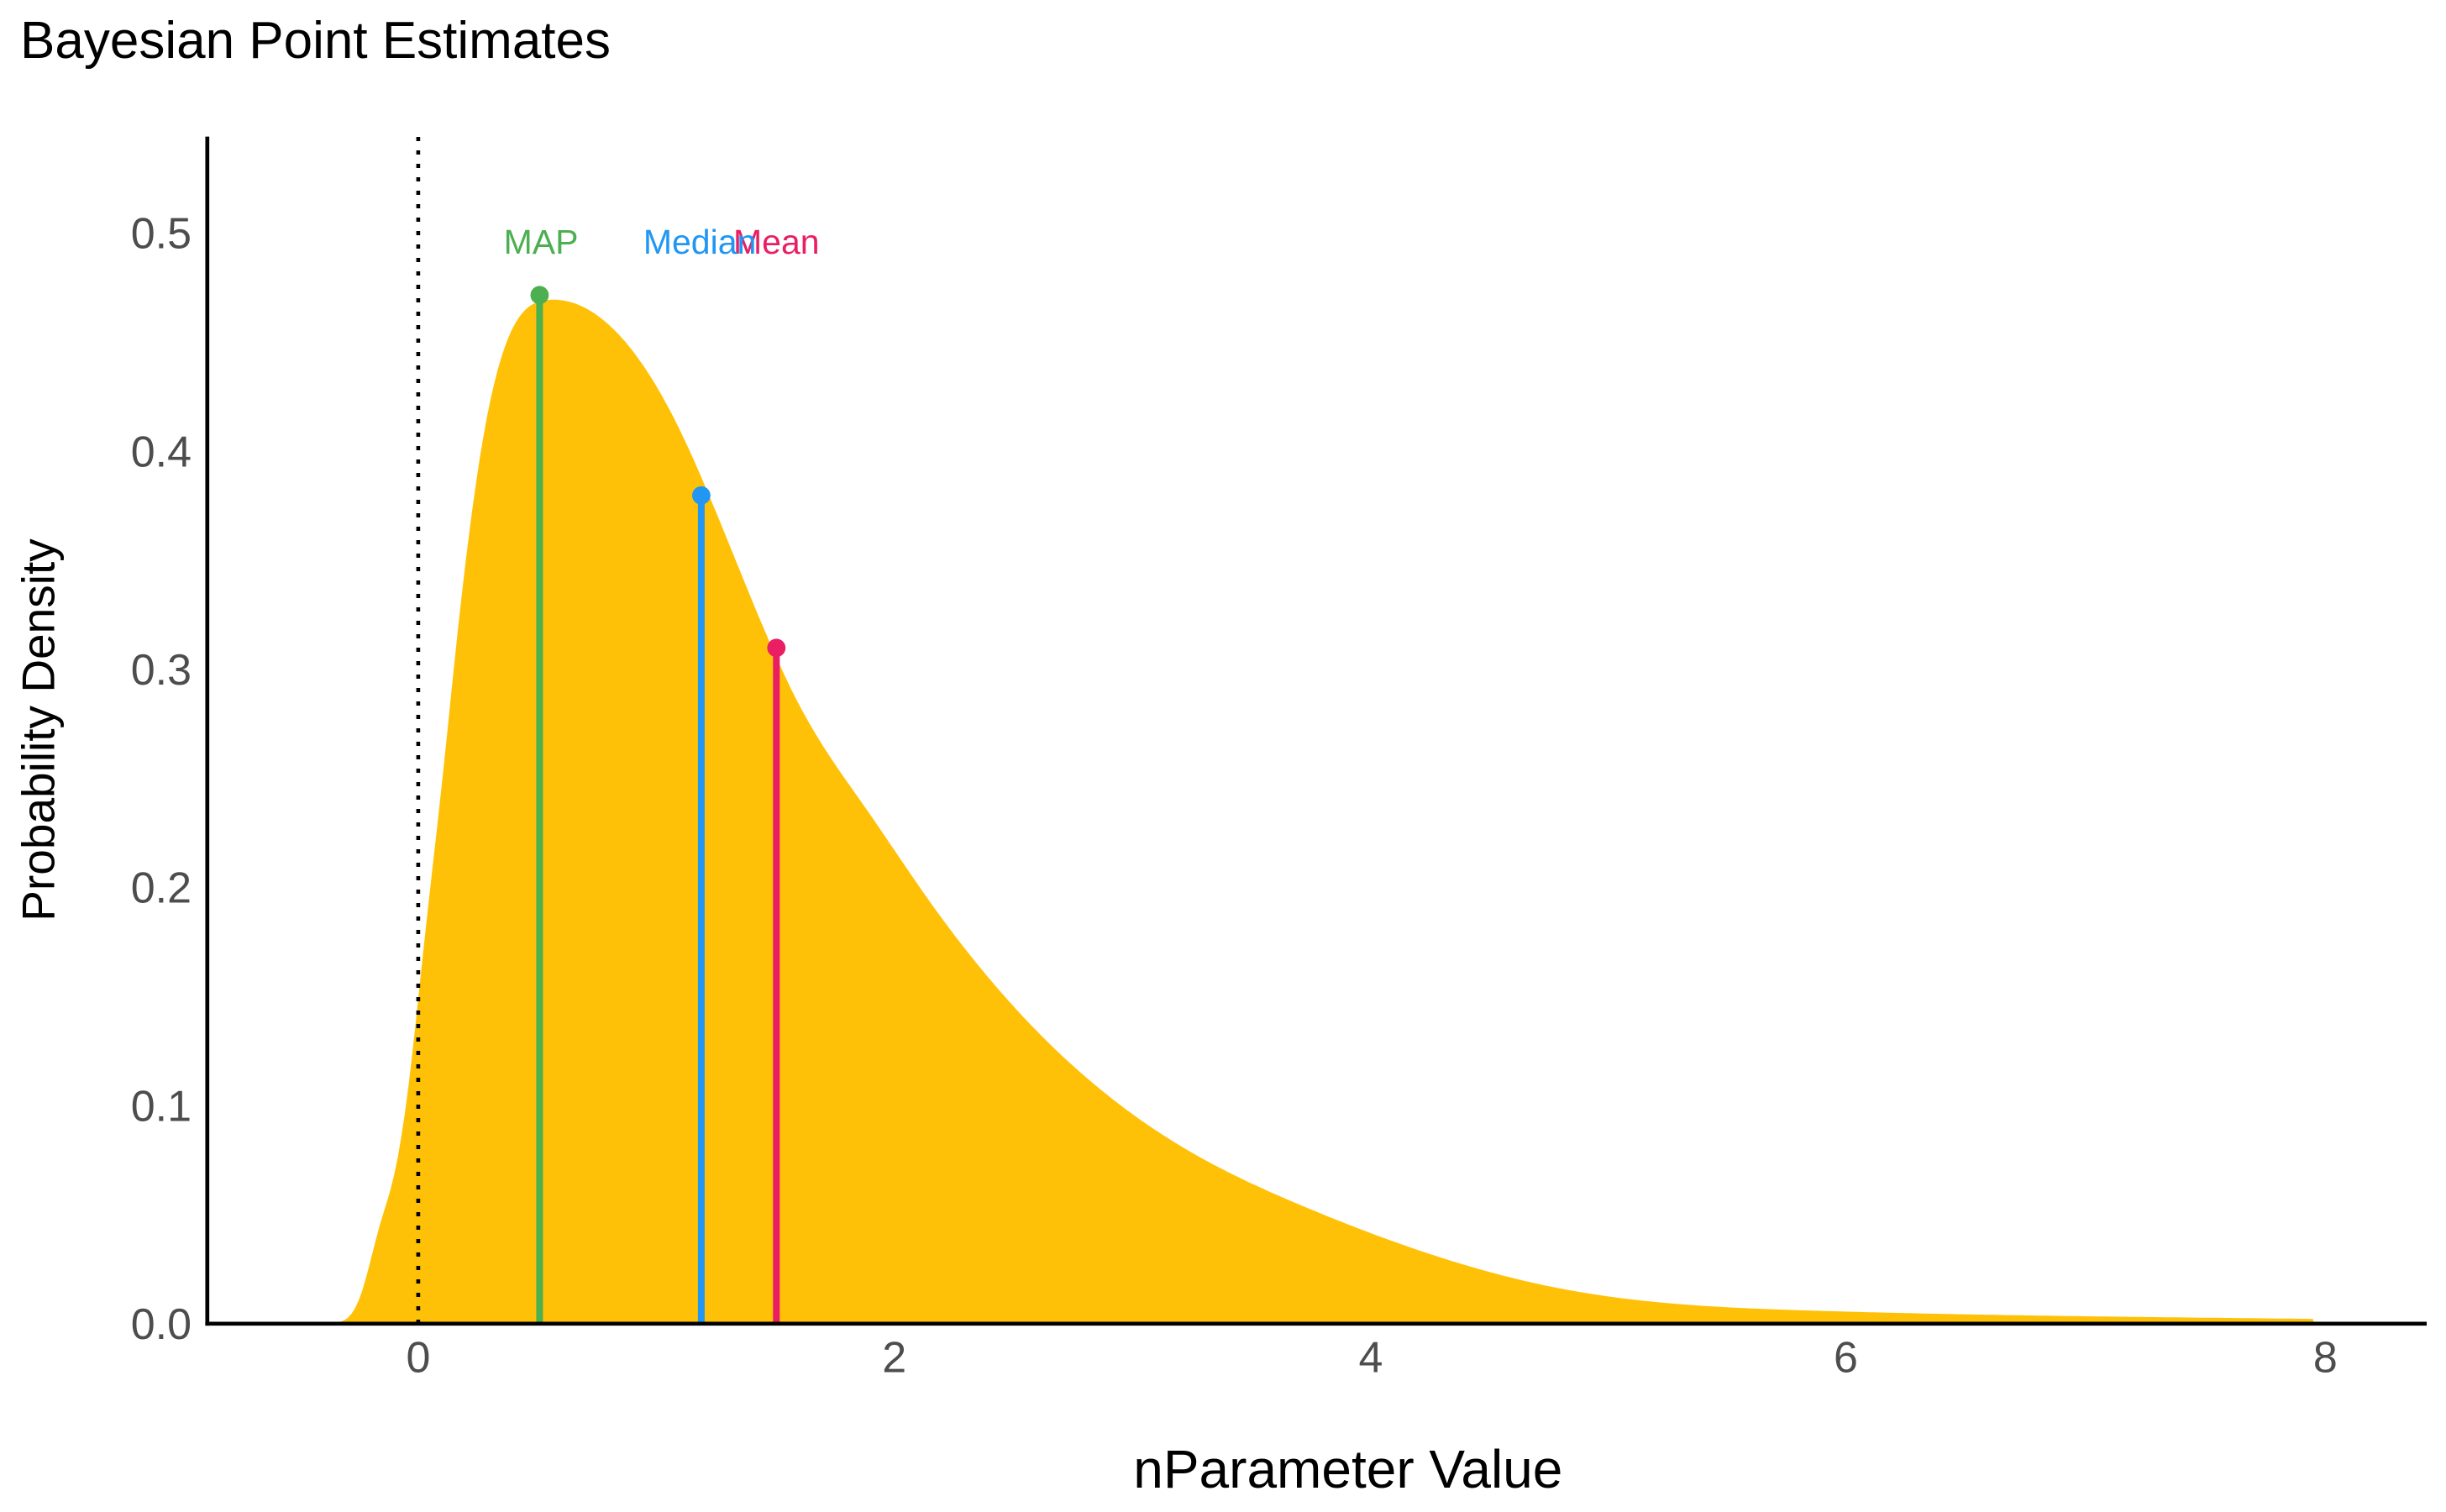 The width and height of the screenshot is (2446, 1512). What do you see at coordinates (161, 1324) in the screenshot?
I see `svg-text: 0.0` at bounding box center [161, 1324].